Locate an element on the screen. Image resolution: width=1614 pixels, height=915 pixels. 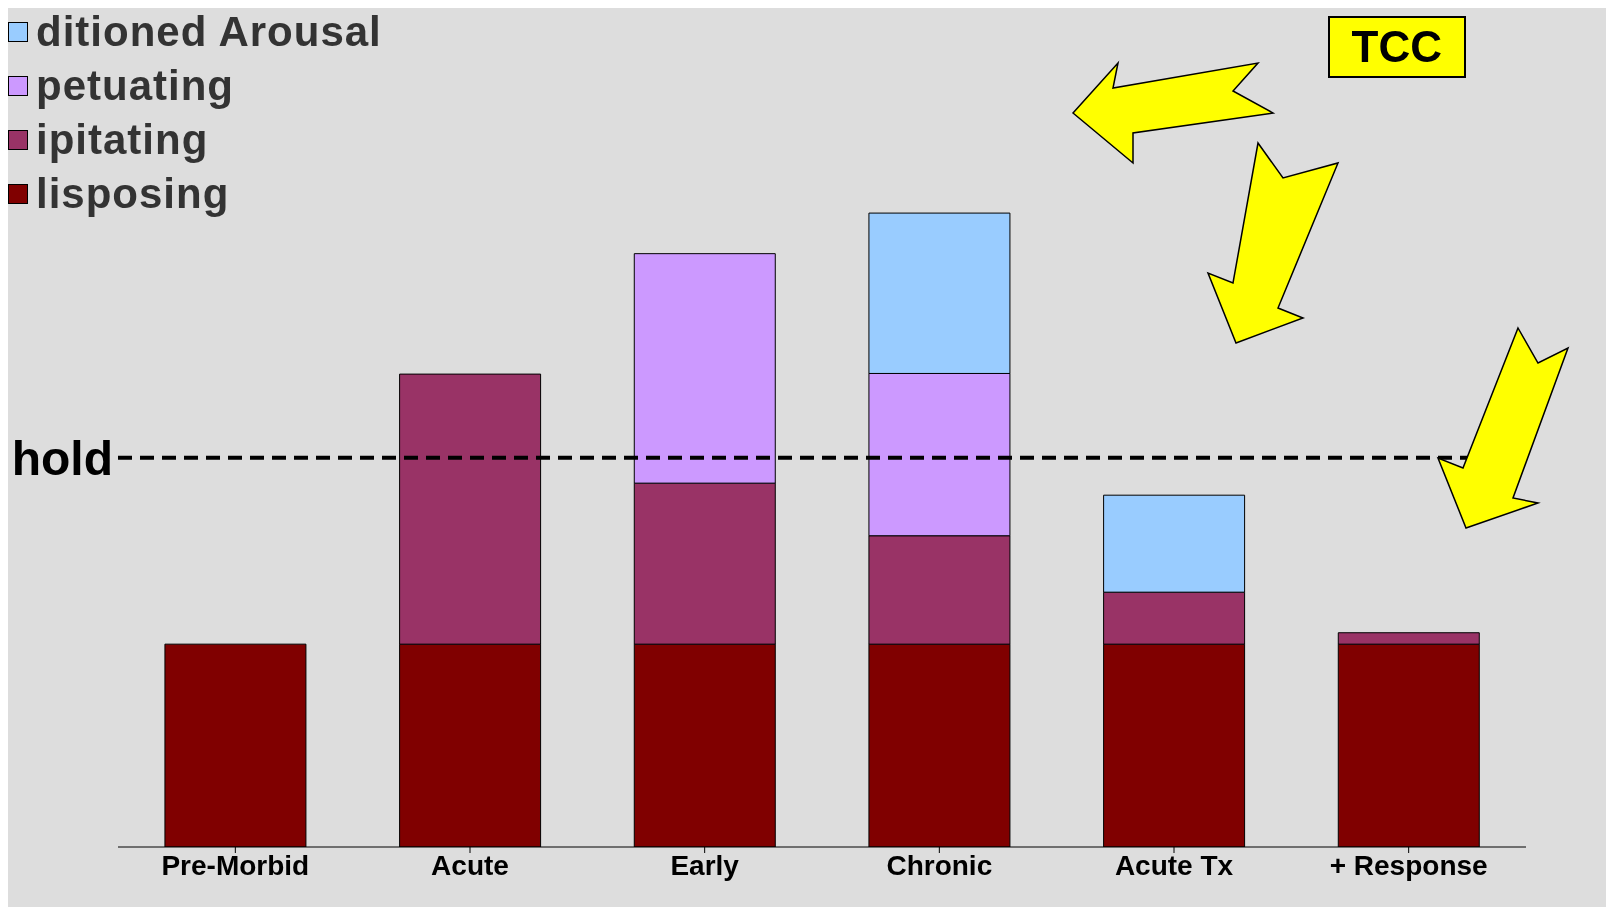
legend-label: ditioned Arousal is located at coordinates (209, 32).